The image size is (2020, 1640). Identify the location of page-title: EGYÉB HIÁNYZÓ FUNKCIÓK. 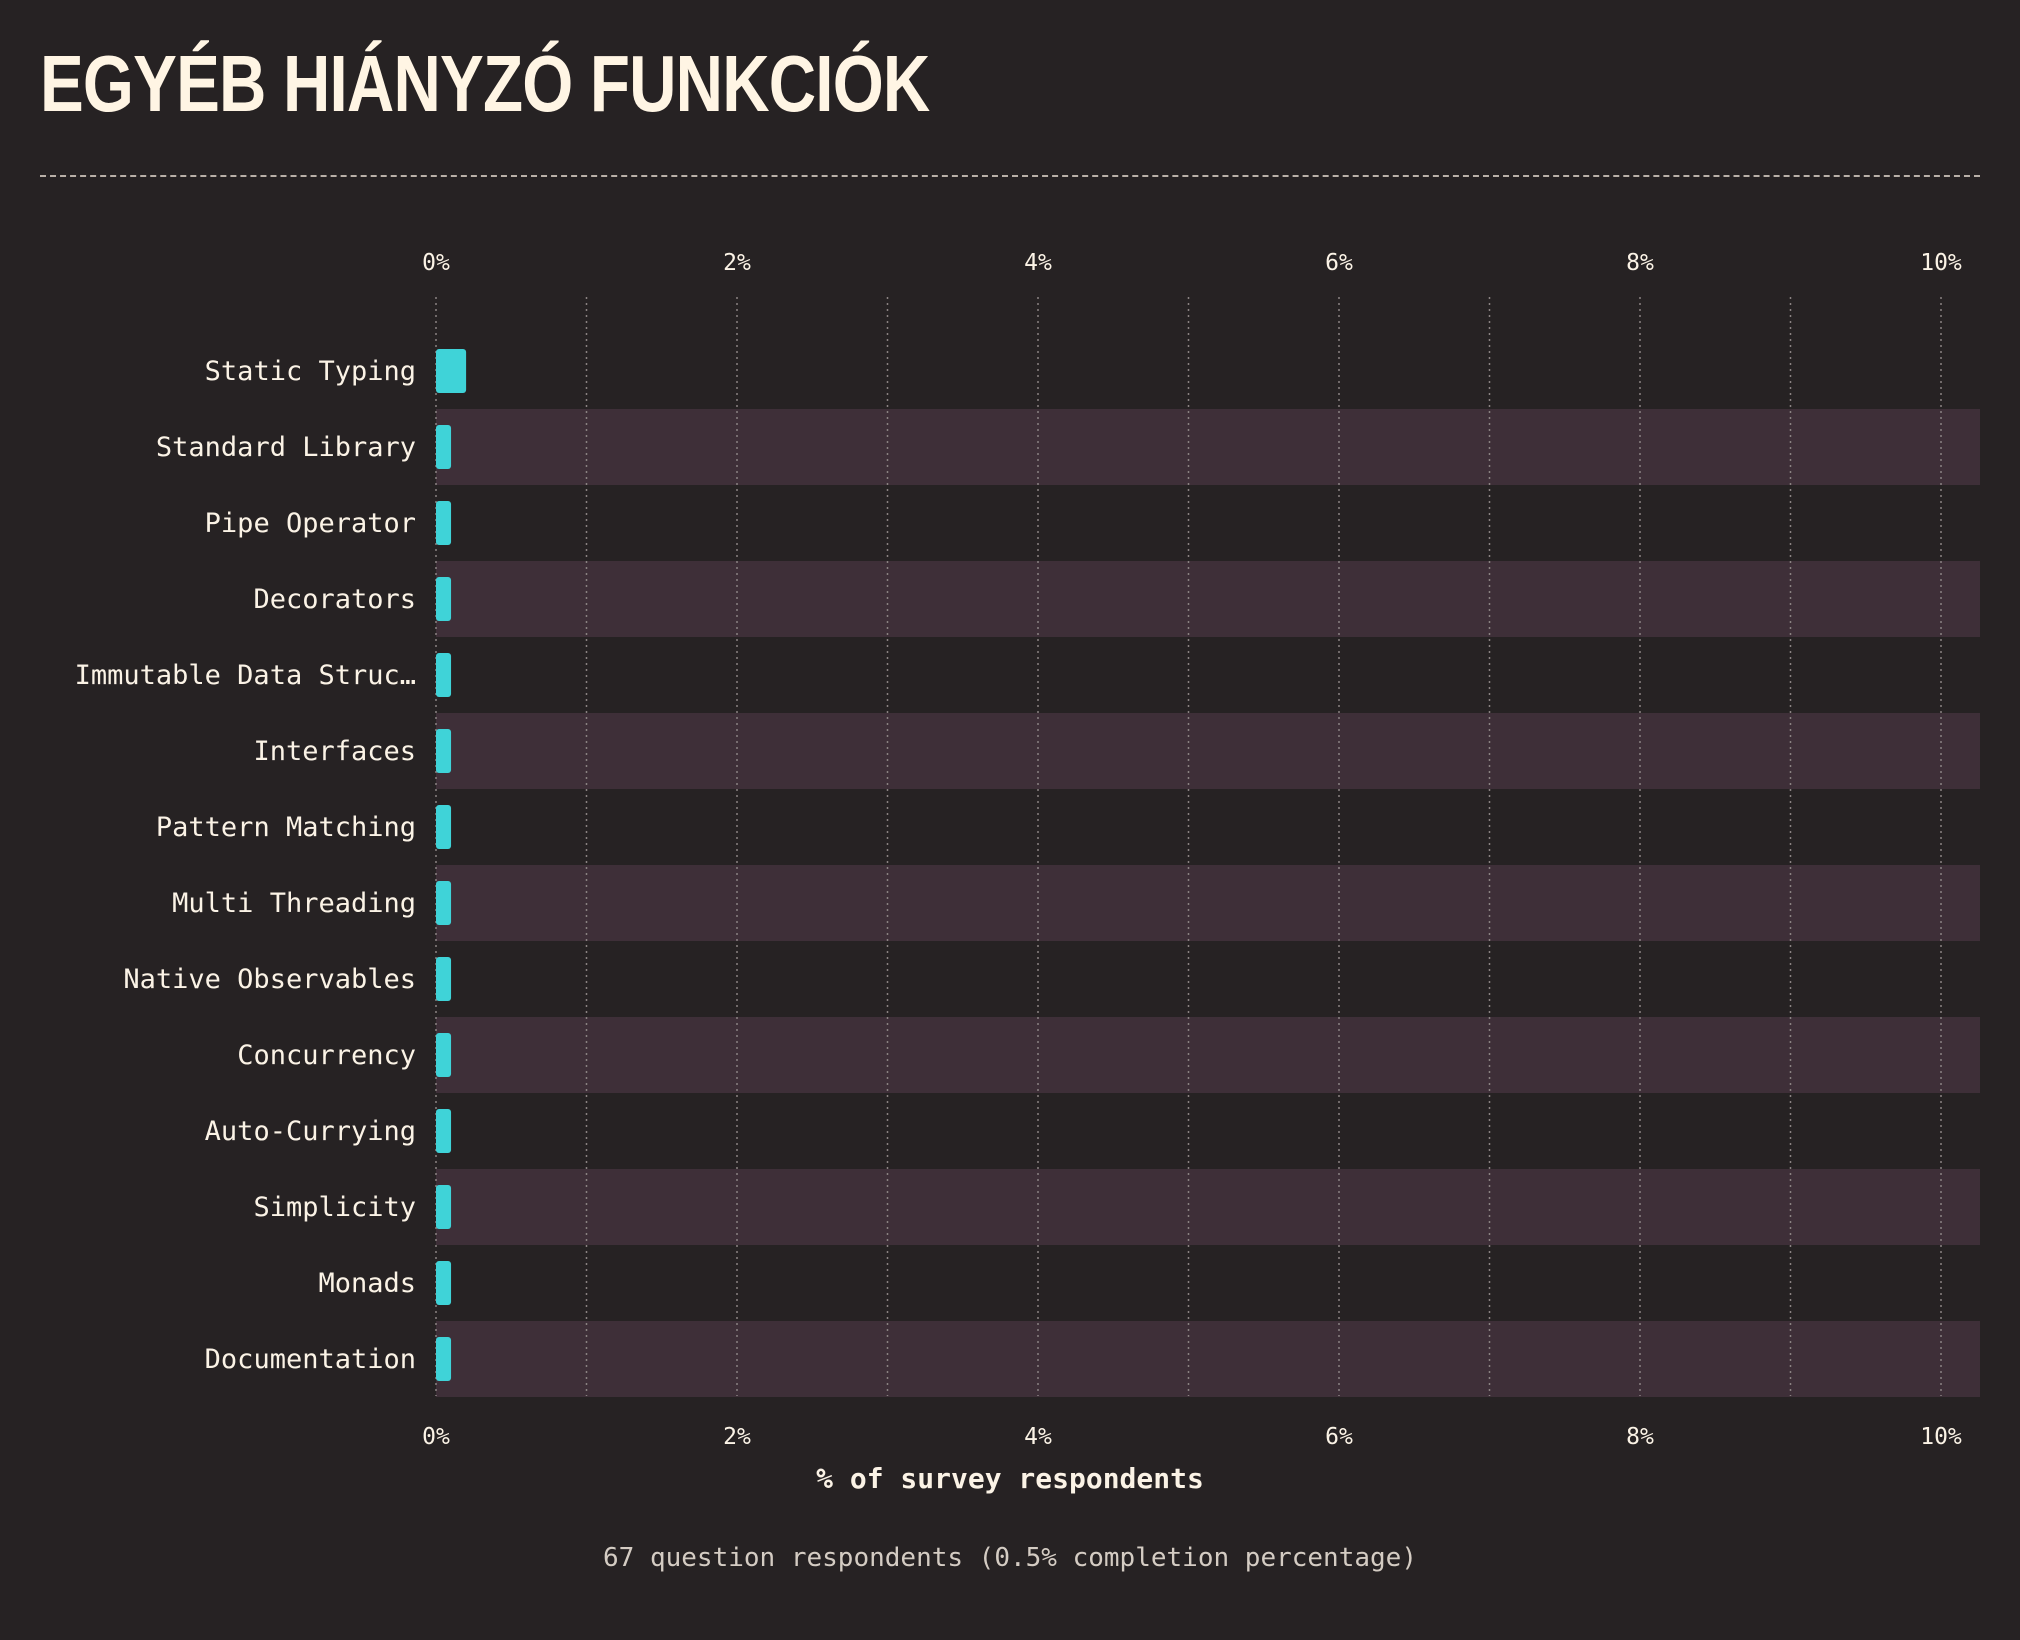
(485, 83).